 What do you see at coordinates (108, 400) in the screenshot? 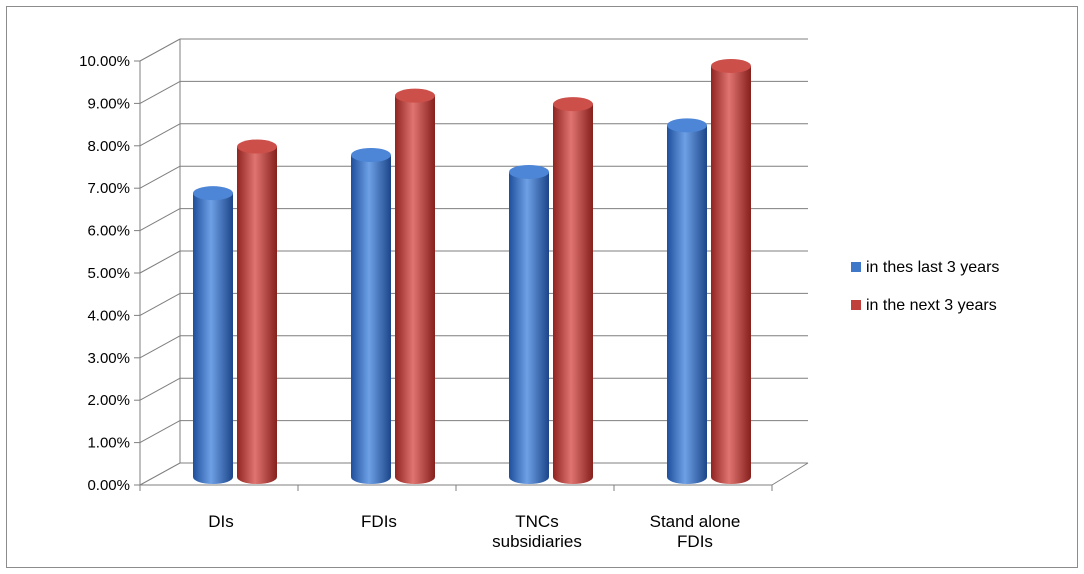
I see `y-tick-label: 2.00%` at bounding box center [108, 400].